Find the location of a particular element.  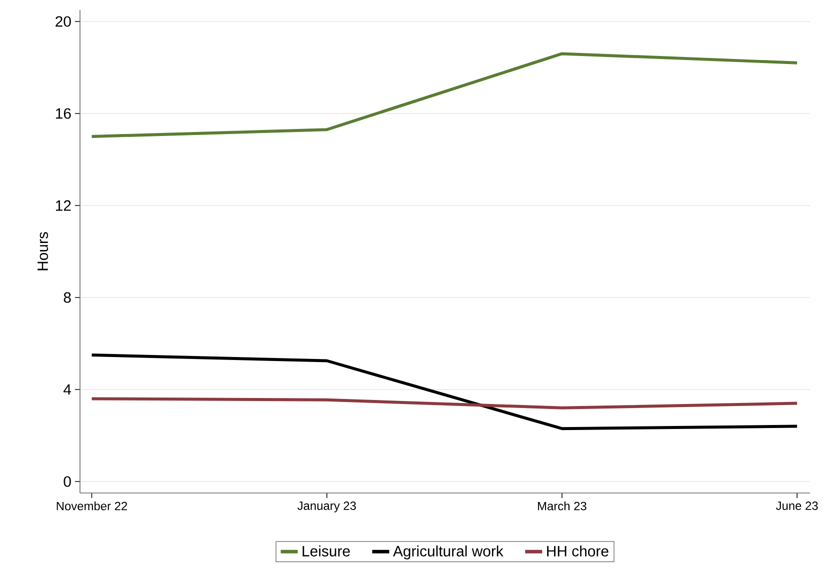

legend-label: Agricultural work is located at coordinates (448, 552).